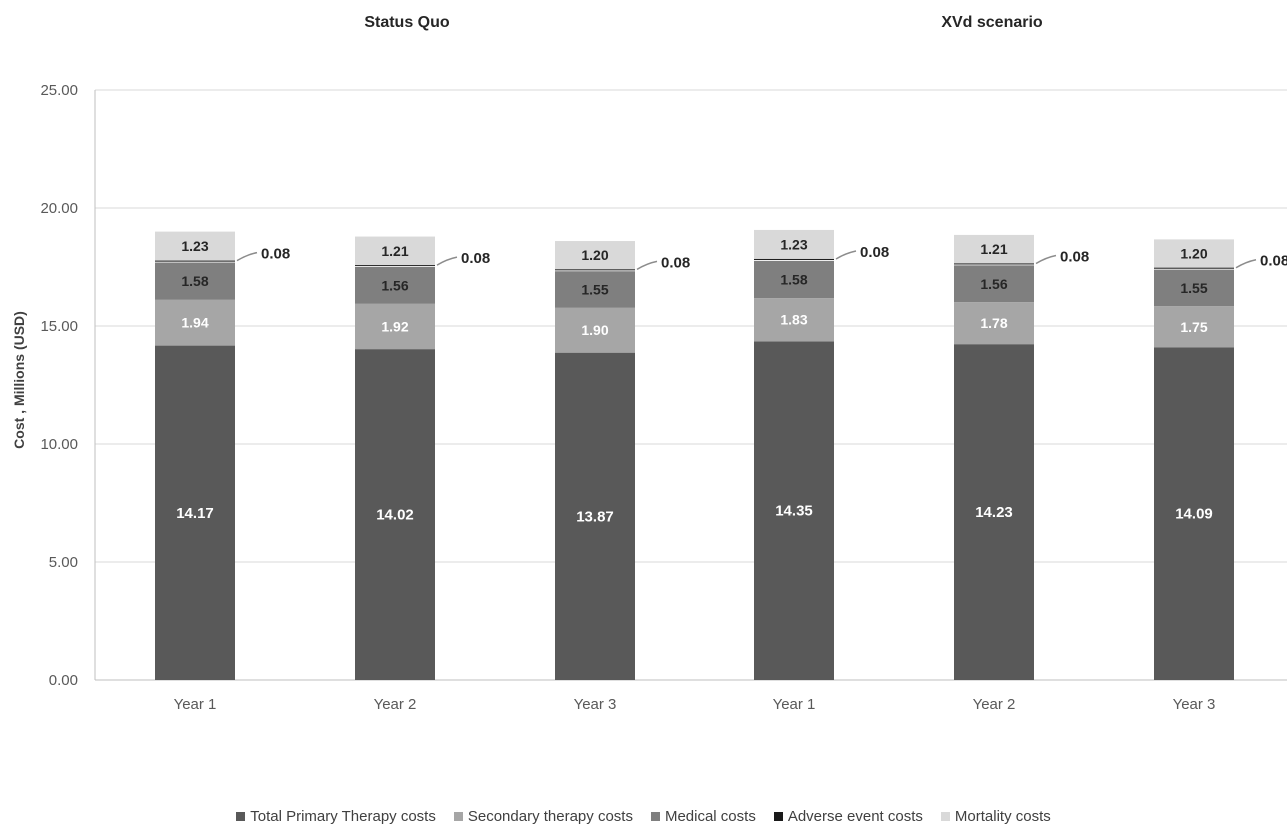 Image resolution: width=1287 pixels, height=827 pixels. What do you see at coordinates (63, 562) in the screenshot?
I see `y-tick-label: 5.00` at bounding box center [63, 562].